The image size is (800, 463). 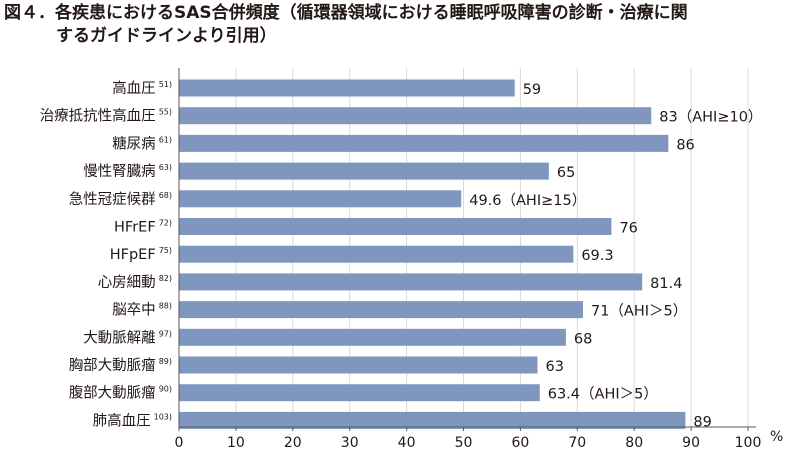 What do you see at coordinates (166, 36) in the screenshot?
I see `figure-title-line-2: するガイドラインより引用）` at bounding box center [166, 36].